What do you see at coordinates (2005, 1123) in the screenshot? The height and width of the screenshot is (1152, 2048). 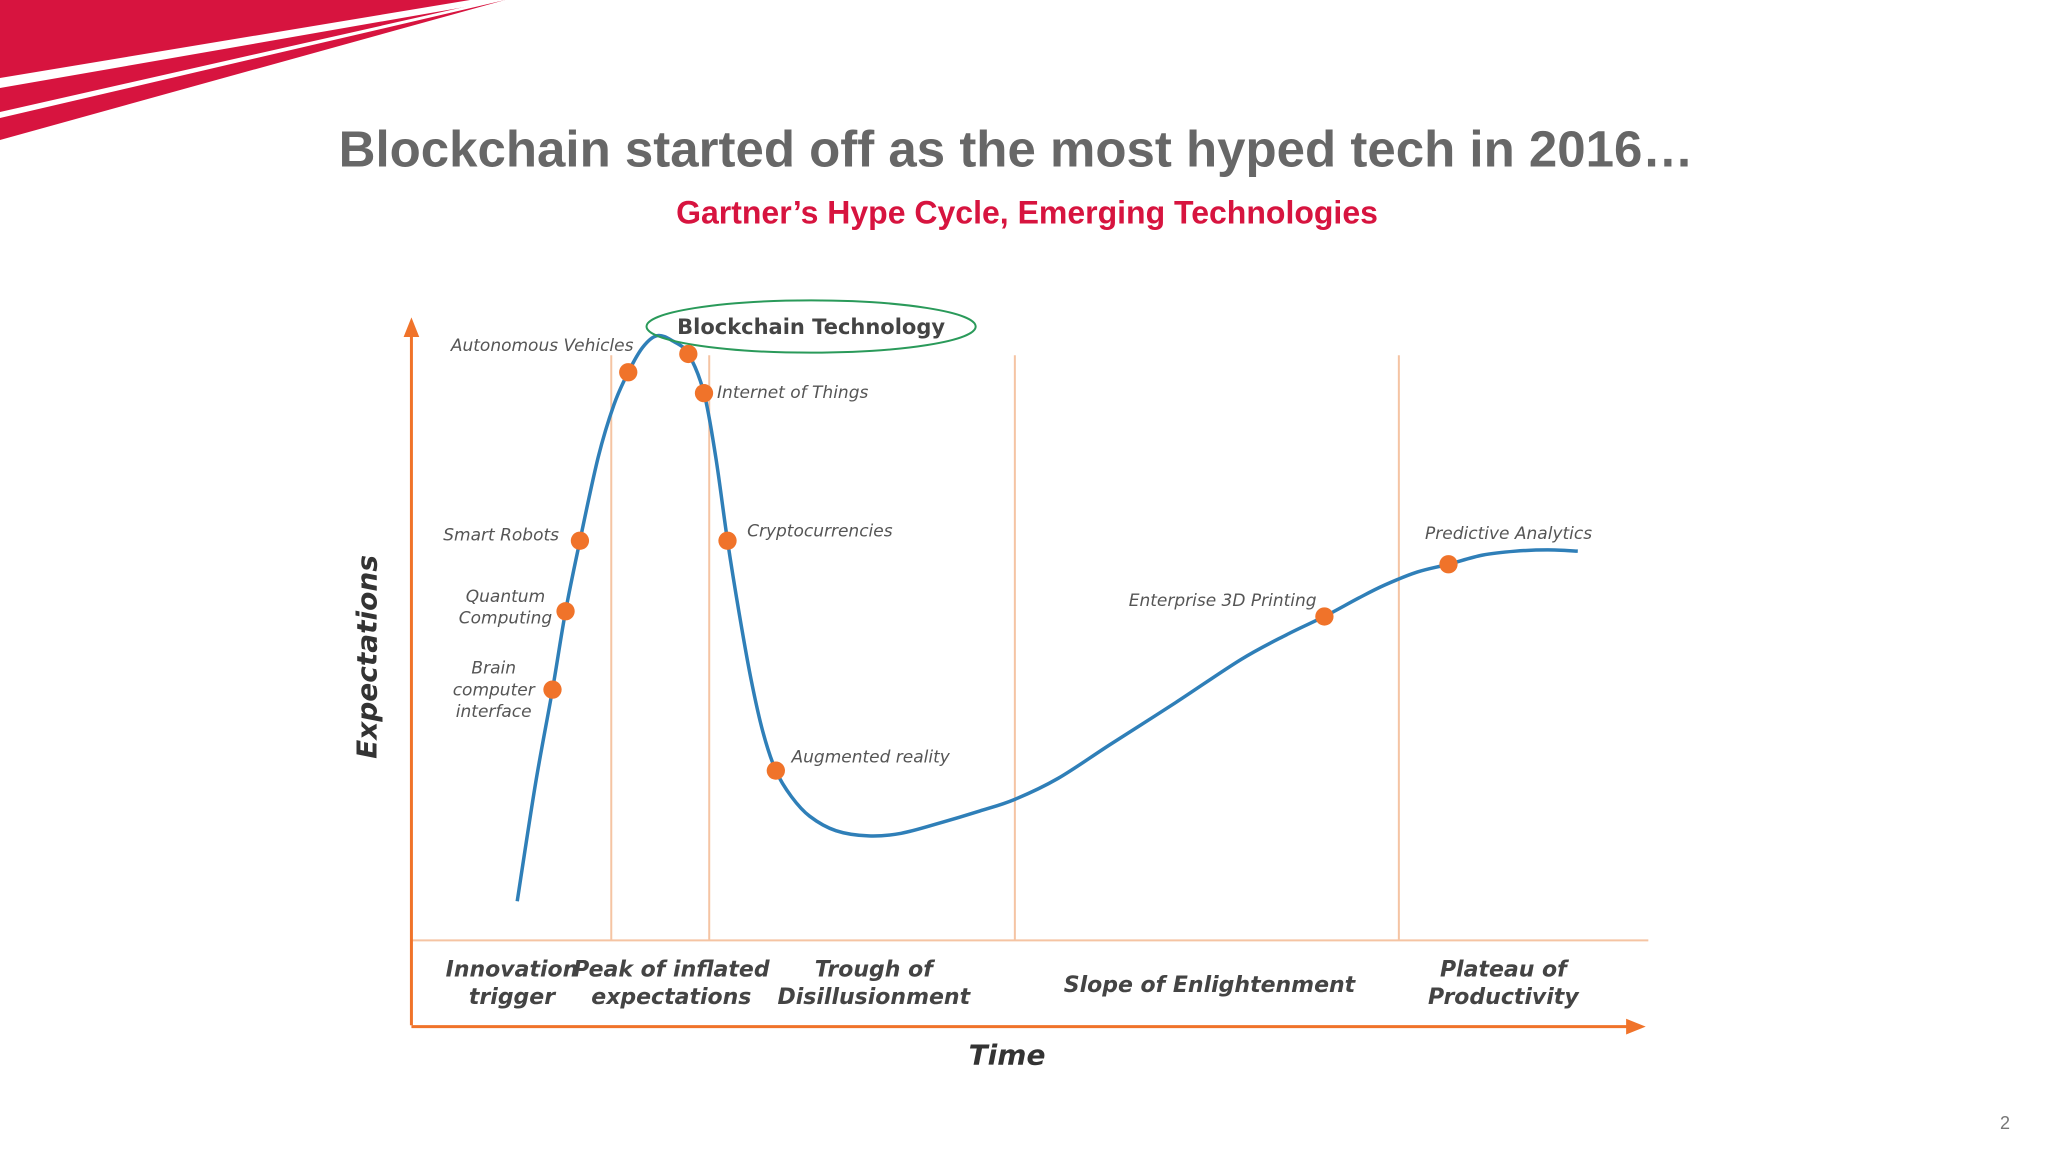 I see `page-number: 2` at bounding box center [2005, 1123].